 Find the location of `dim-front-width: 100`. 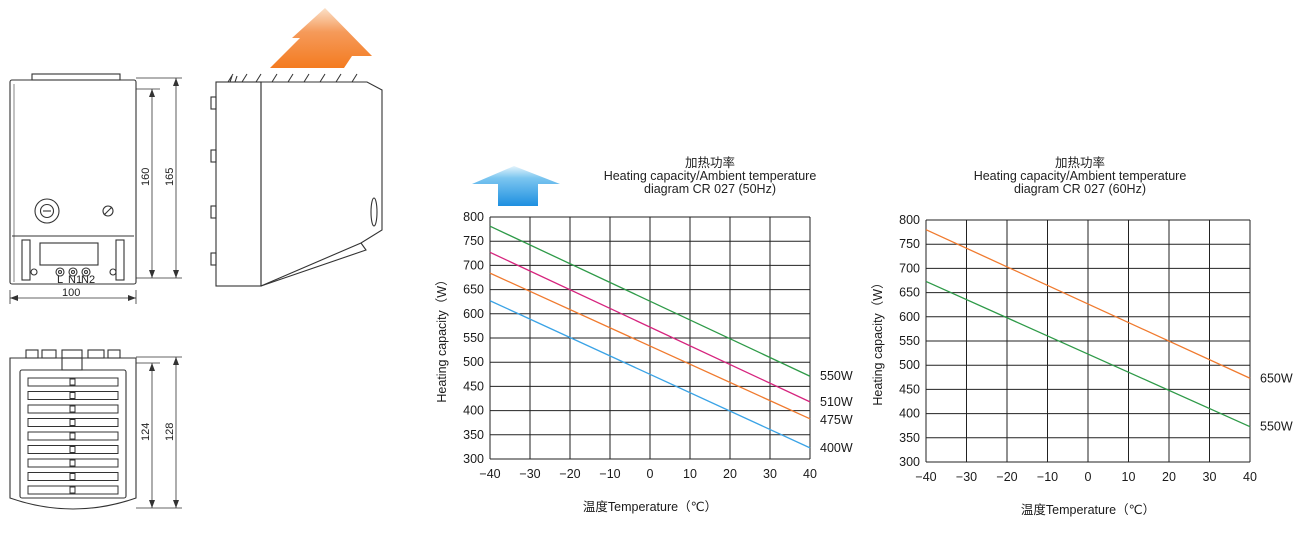

dim-front-width: 100 is located at coordinates (71, 293).